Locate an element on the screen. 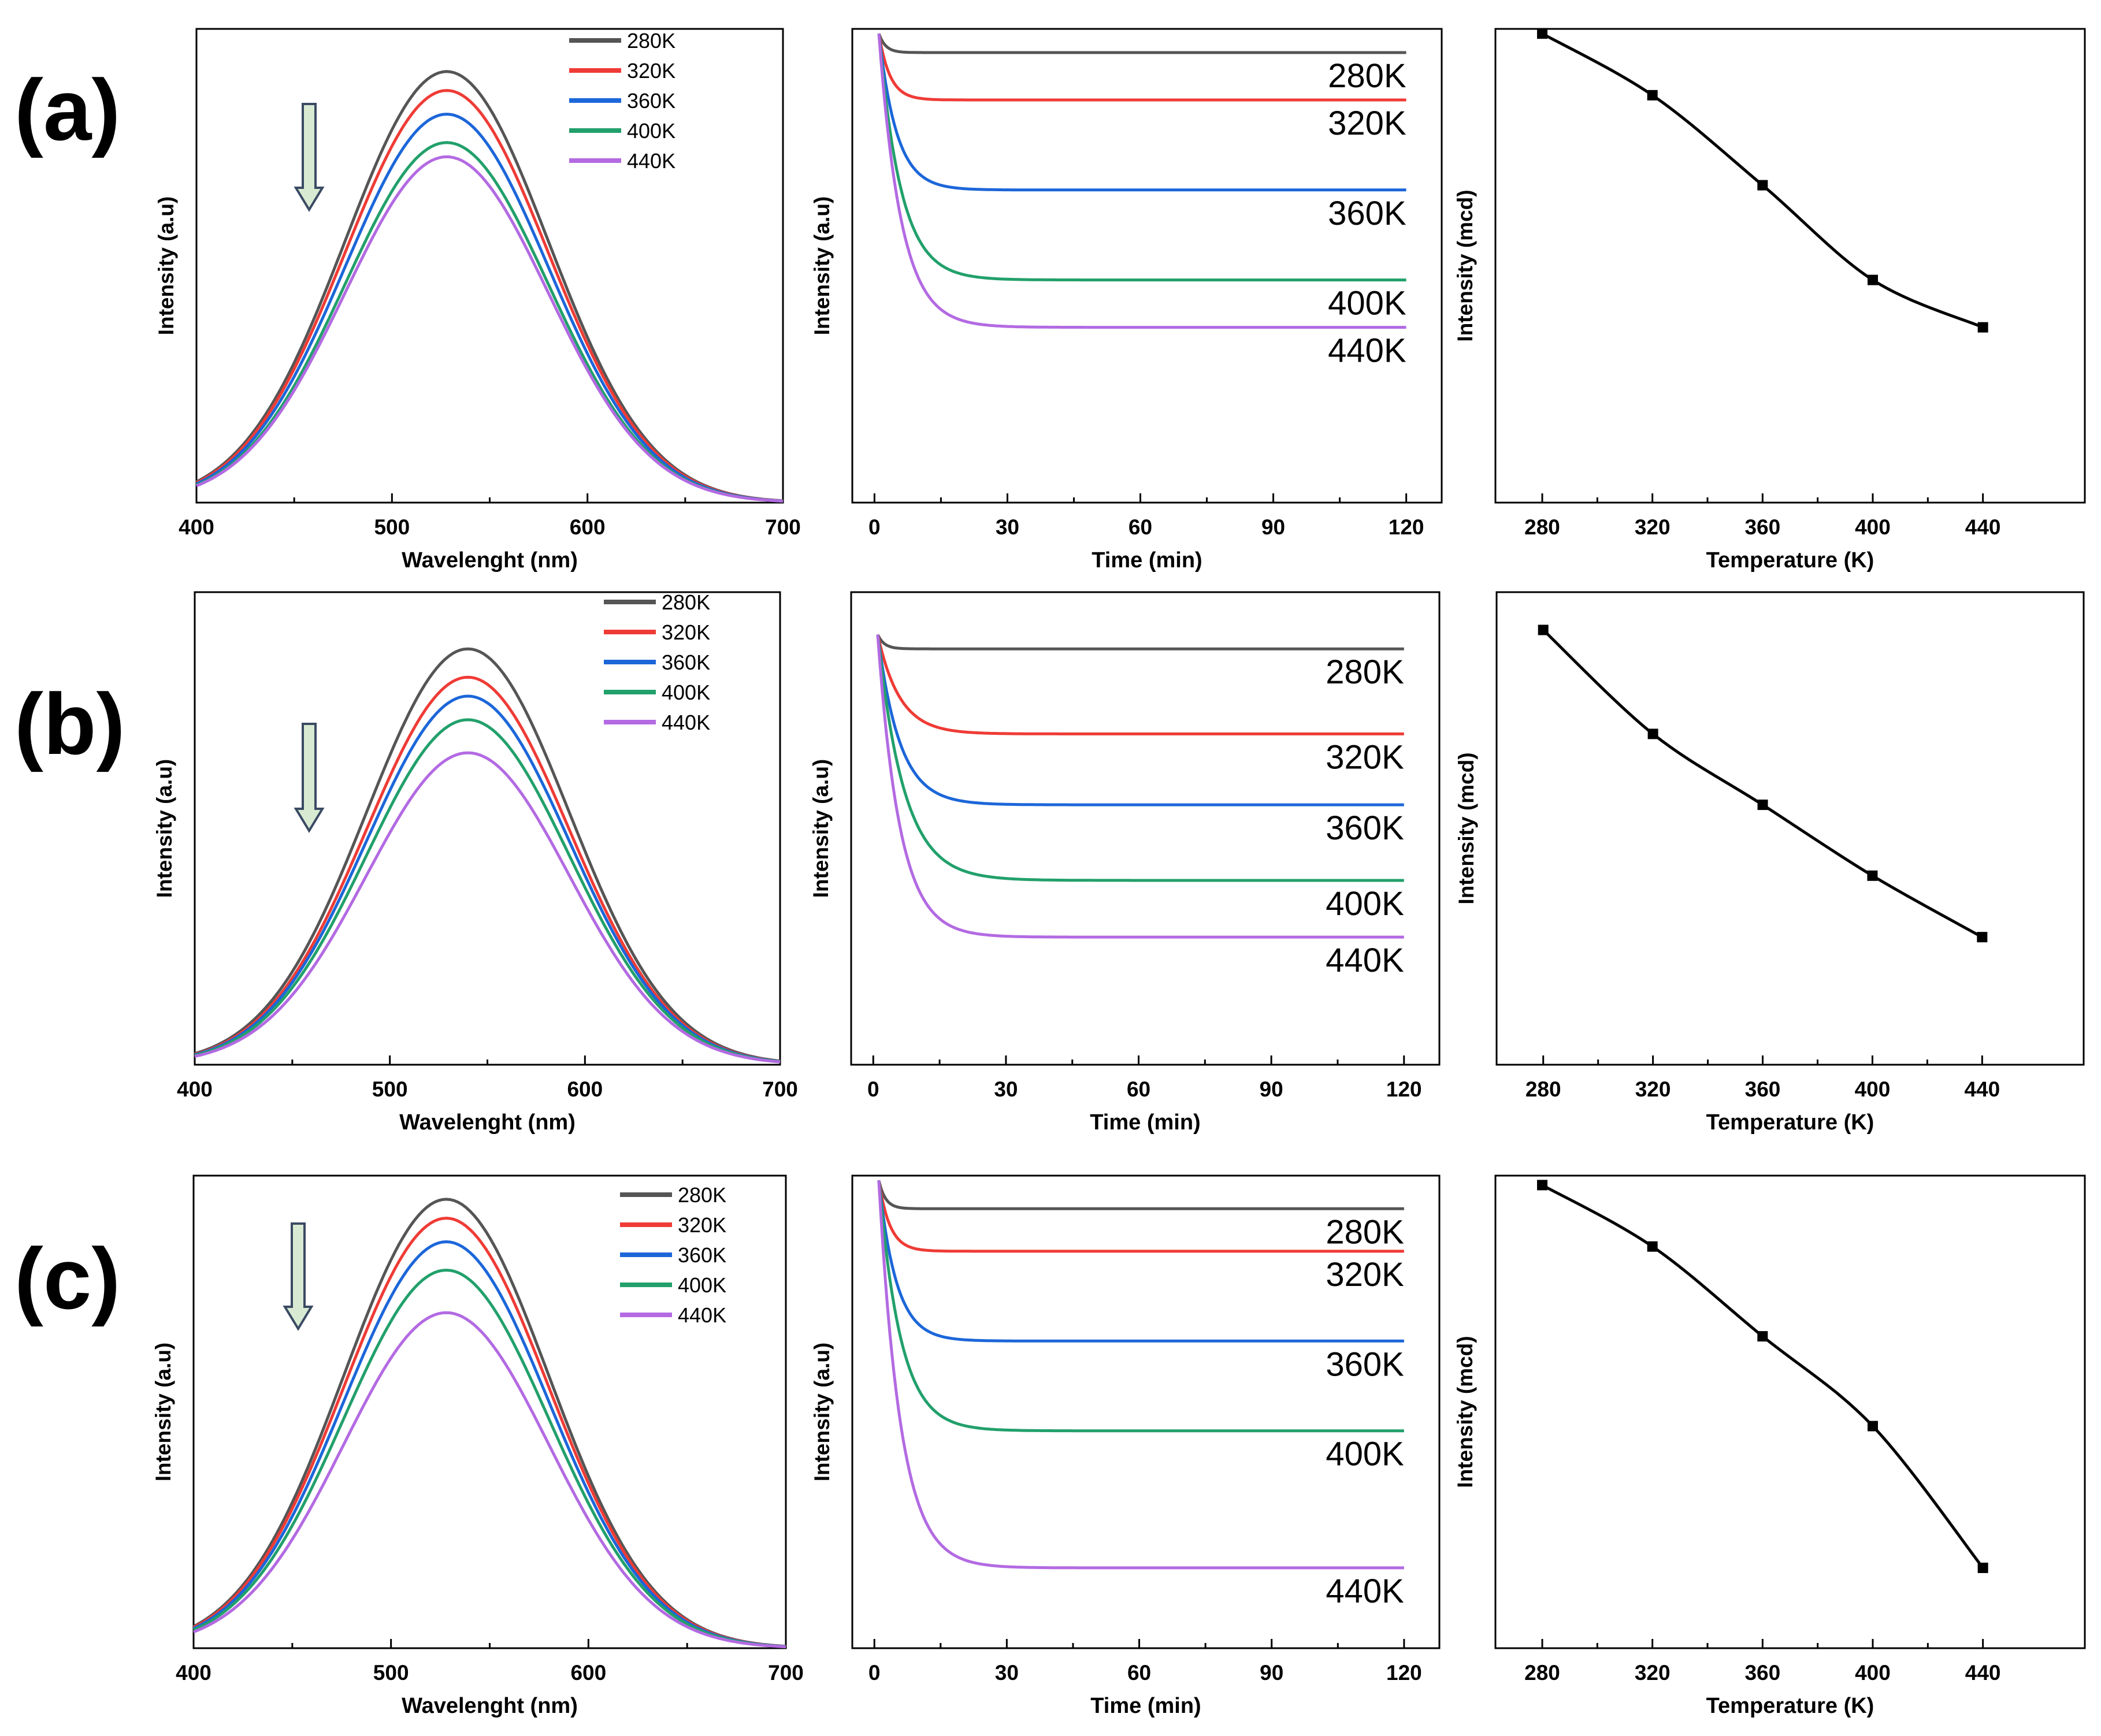 The height and width of the screenshot is (1736, 2101). row-label-b: (b) is located at coordinates (70, 723).